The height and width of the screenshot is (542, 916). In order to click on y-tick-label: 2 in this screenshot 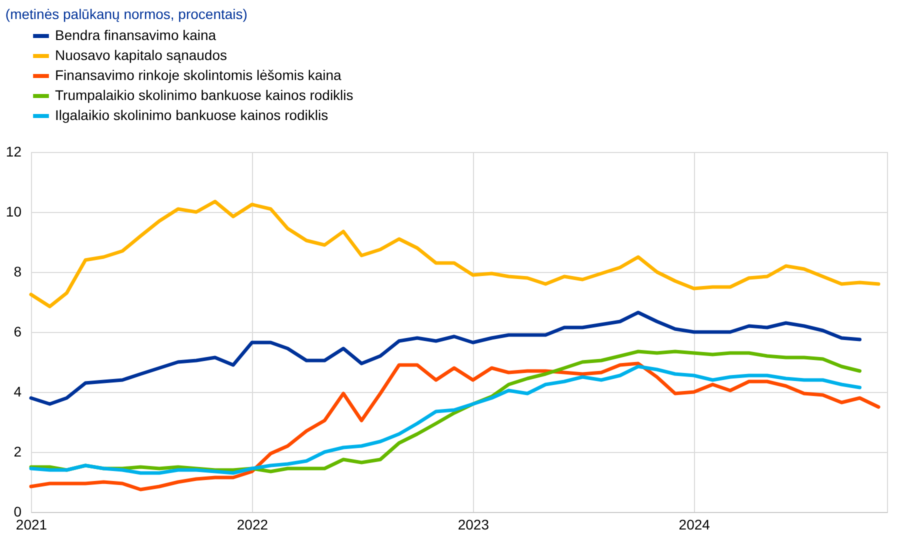, I will do `click(18, 452)`.